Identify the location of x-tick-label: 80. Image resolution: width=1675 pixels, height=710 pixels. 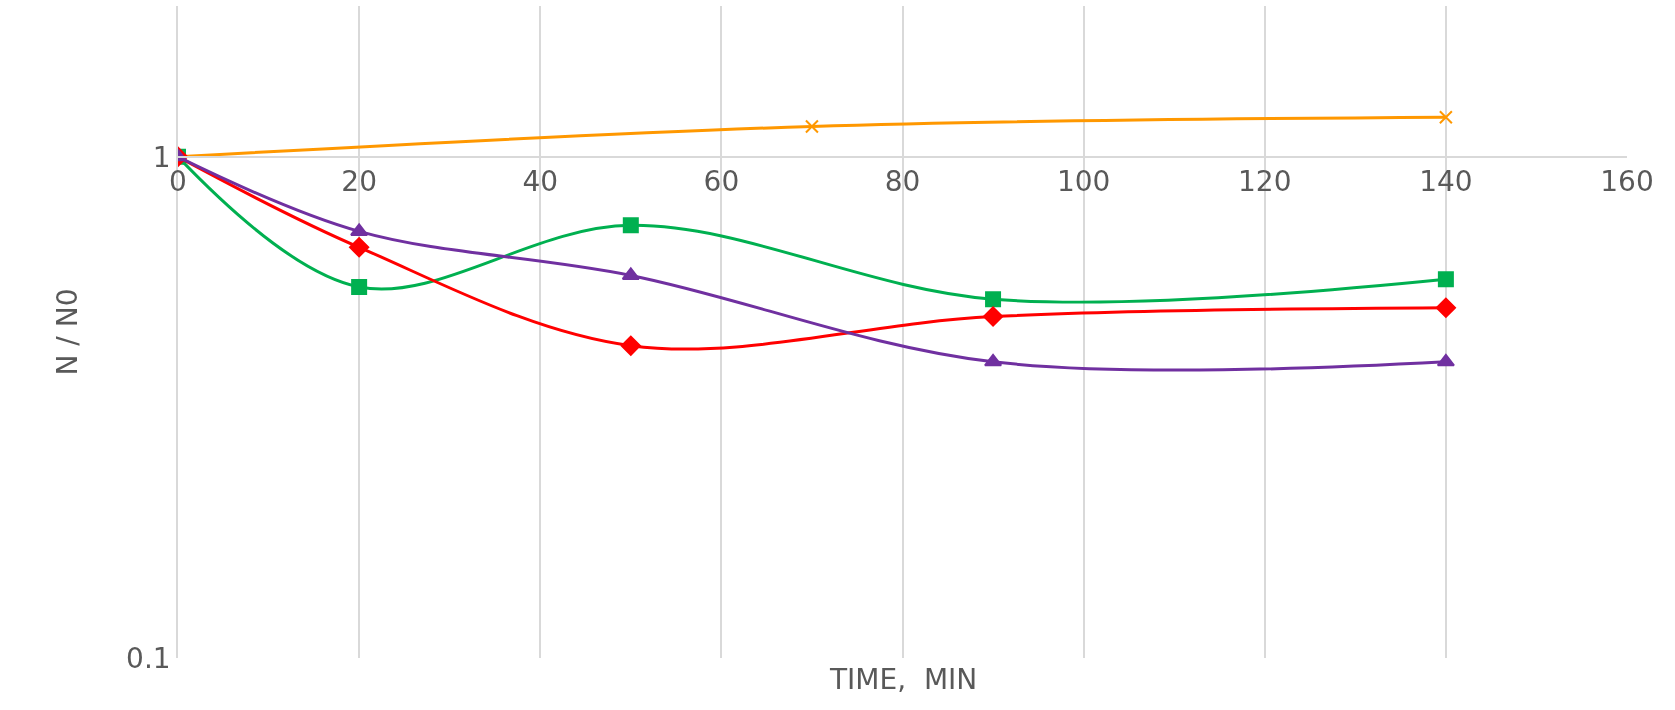
(902, 182).